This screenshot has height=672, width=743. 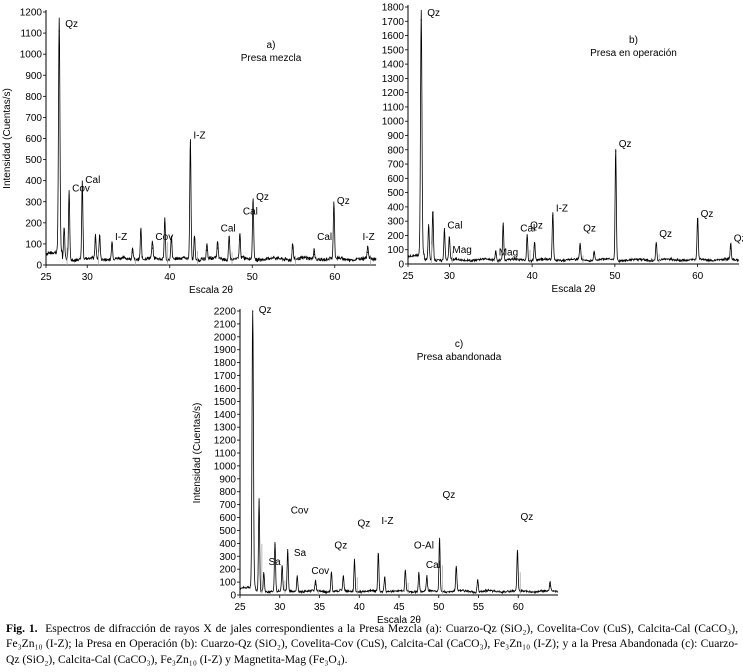 I want to click on y-tick-label: 300, so click(x=395, y=222).